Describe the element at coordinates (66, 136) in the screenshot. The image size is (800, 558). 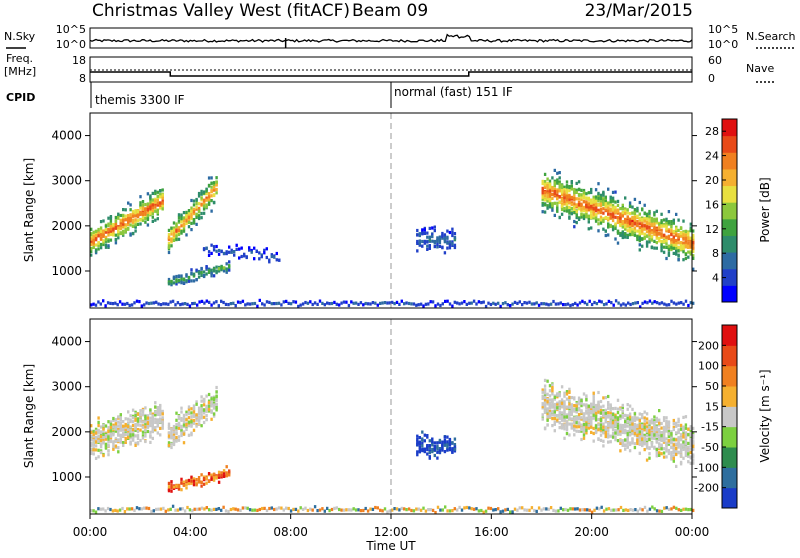
I see `y-tick-label: 4000` at that location.